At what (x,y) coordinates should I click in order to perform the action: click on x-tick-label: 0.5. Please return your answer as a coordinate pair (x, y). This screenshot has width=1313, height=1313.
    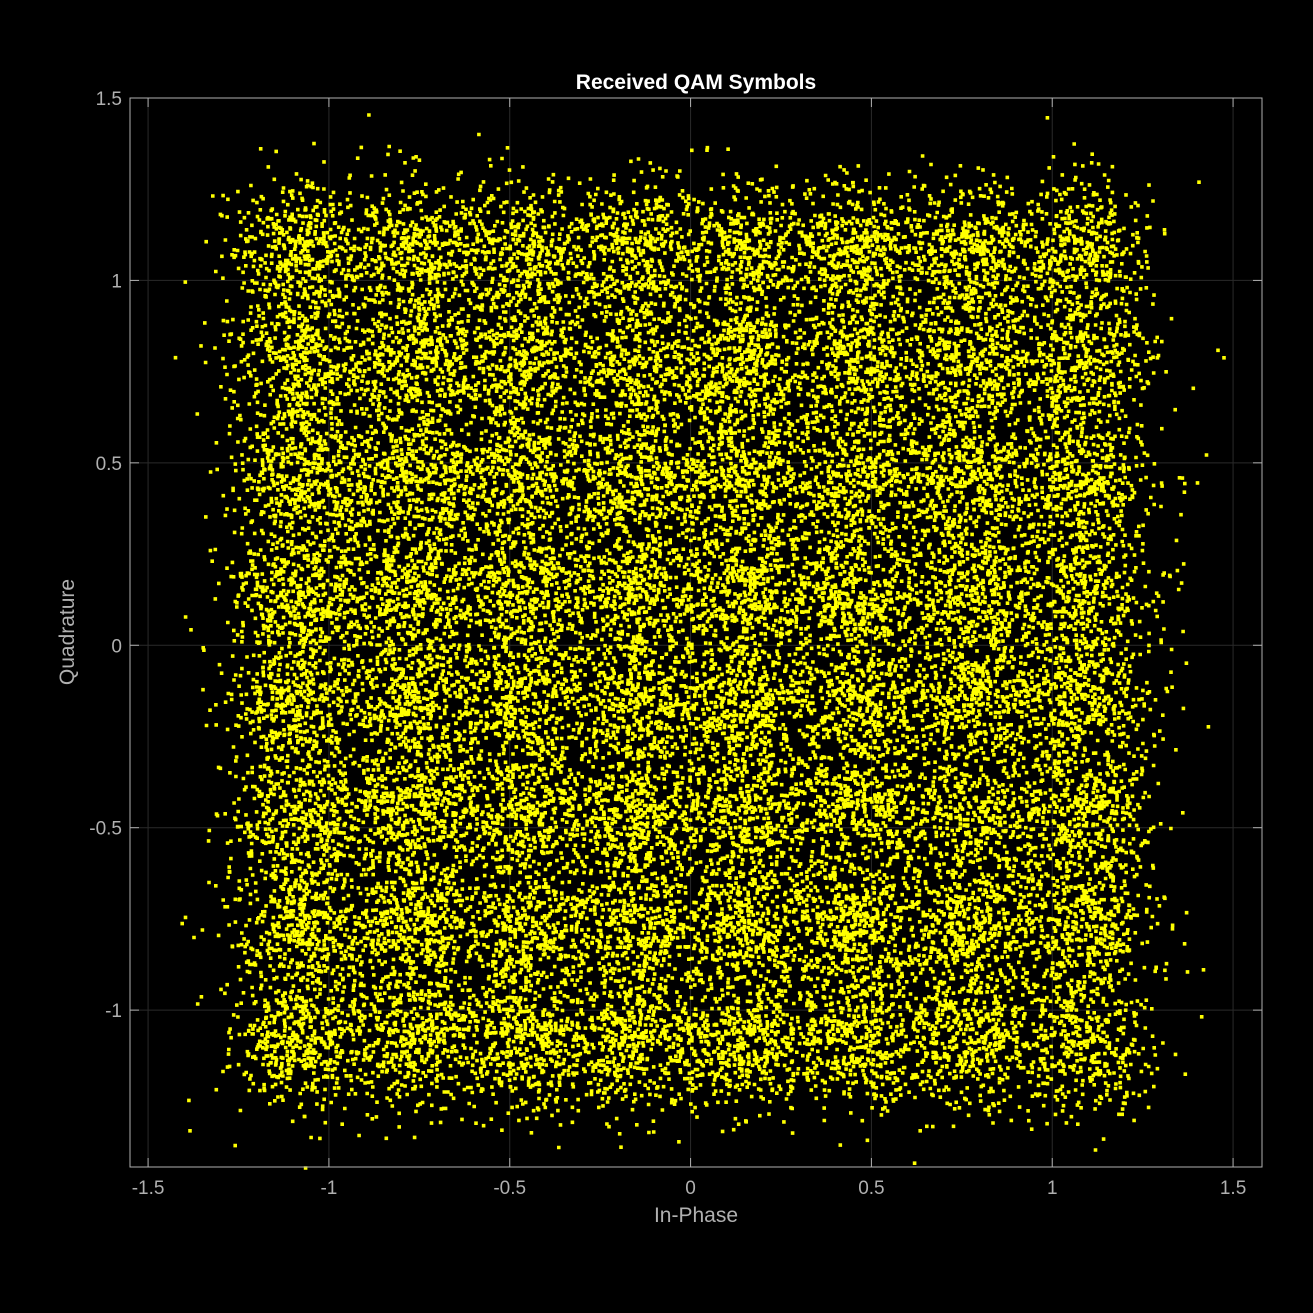
    Looking at the image, I should click on (871, 1188).